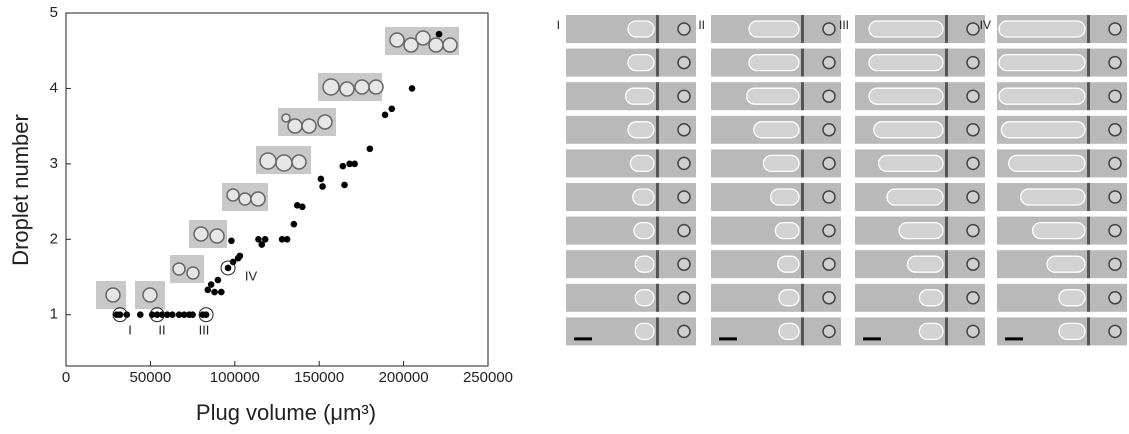 The height and width of the screenshot is (434, 1129). What do you see at coordinates (20, 190) in the screenshot?
I see `y-axis-label: Droplet number` at bounding box center [20, 190].